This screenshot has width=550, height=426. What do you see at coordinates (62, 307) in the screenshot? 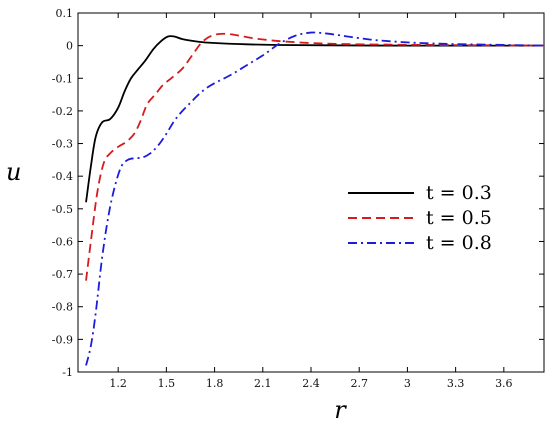
I see `y-tick-label: -0.8` at bounding box center [62, 307].